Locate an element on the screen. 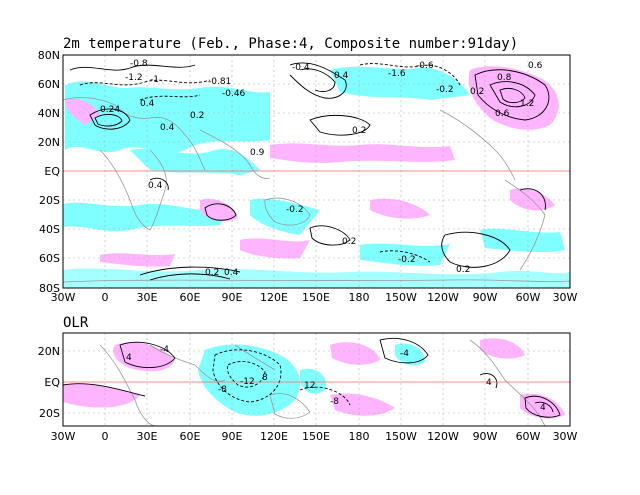 The height and width of the screenshot is (495, 640). contour-label: 0.24 is located at coordinates (110, 110).